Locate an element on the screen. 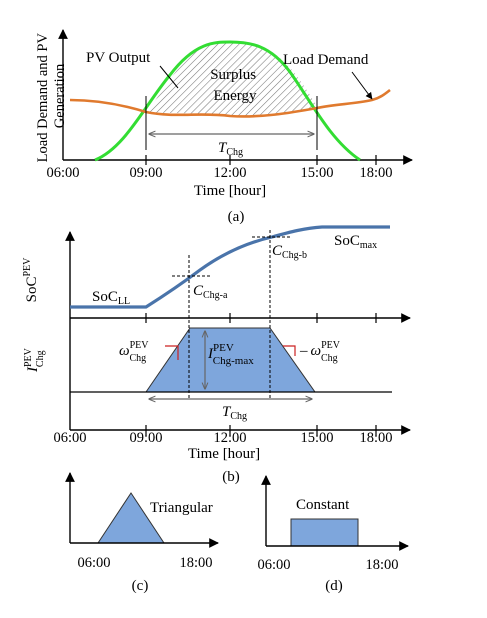 Image resolution: width=487 pixels, height=618 pixels. load-demand-curve is located at coordinates (230, 103).